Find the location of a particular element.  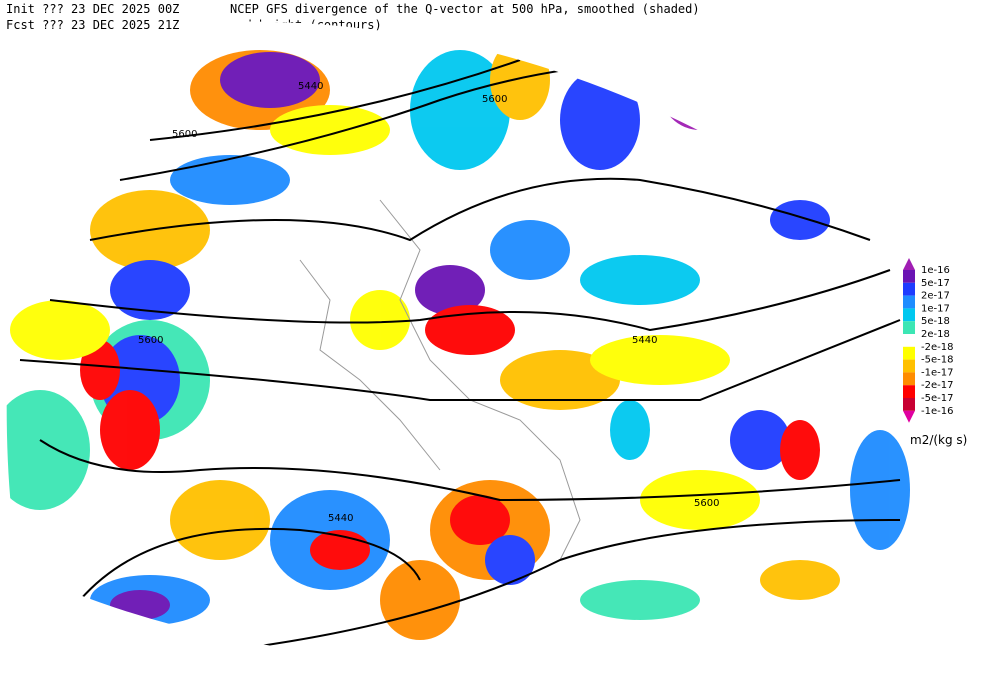

colorbar-label: 1e-16 is located at coordinates (935, 270).